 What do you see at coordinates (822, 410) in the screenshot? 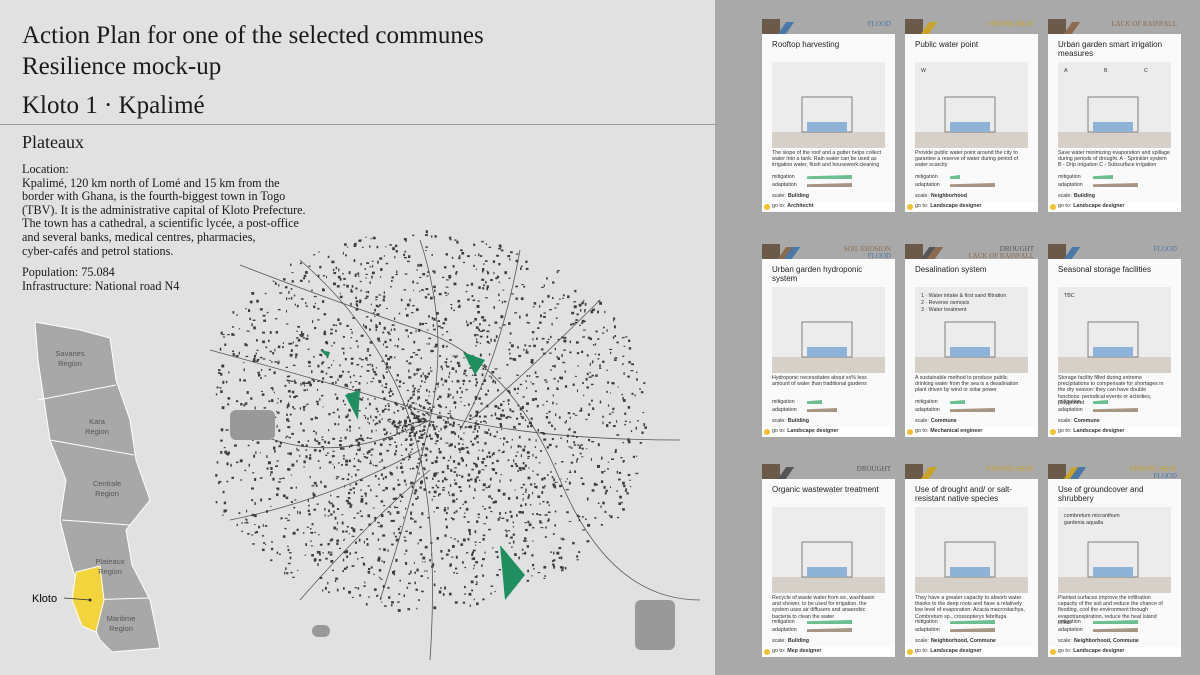
I see `adaptation-bar` at bounding box center [822, 410].